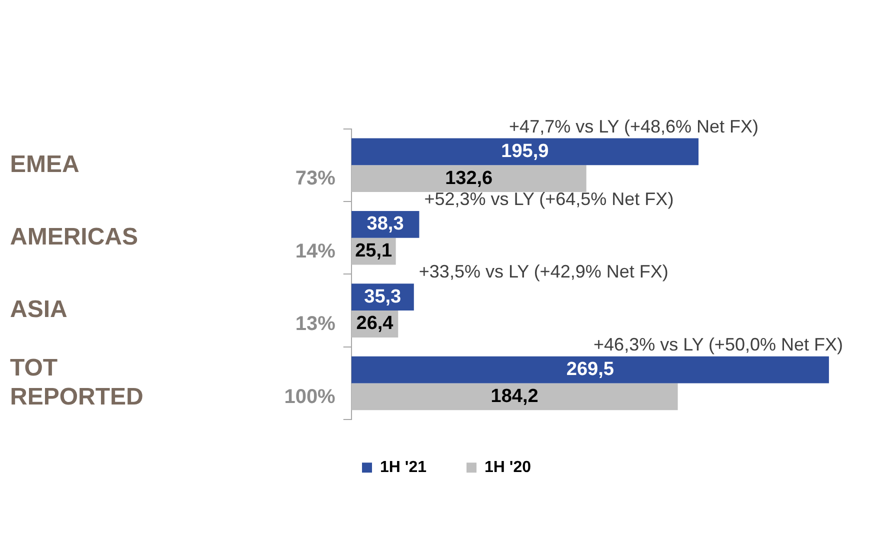 The height and width of the screenshot is (534, 883). What do you see at coordinates (77, 382) in the screenshot?
I see `y-tick-label: TOT REPORTED` at bounding box center [77, 382].